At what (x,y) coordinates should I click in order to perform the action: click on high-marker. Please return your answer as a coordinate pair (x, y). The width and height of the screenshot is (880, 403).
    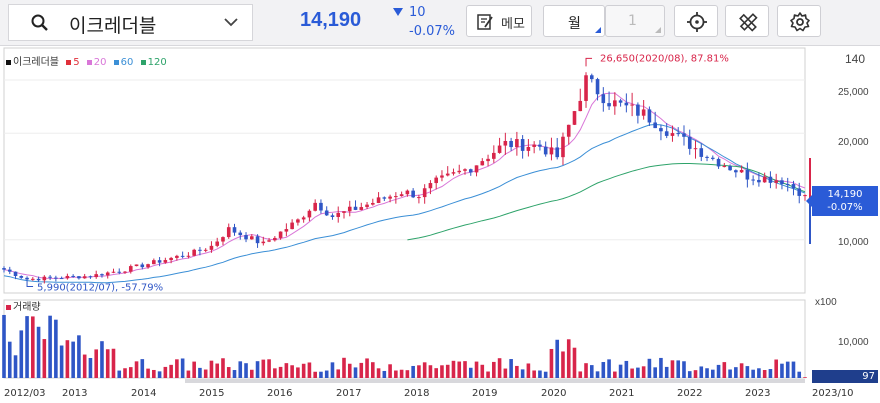
    Looking at the image, I should click on (589, 62).